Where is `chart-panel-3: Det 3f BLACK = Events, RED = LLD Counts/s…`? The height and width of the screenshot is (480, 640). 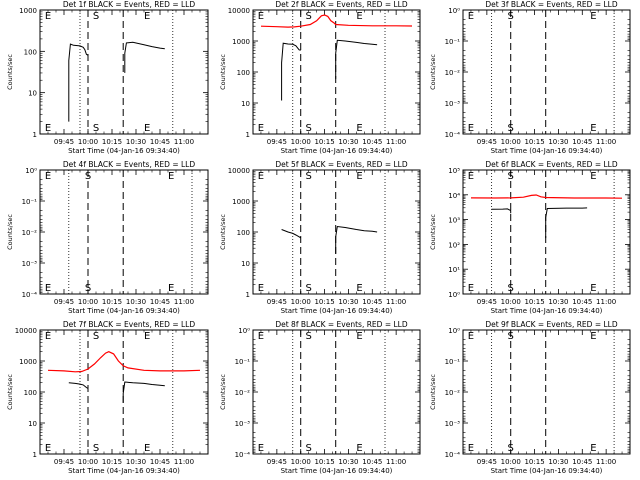
chart-panel-3: Det 3f BLACK = Events, RED = LLD Counts/s… is located at coordinates (530, 77).